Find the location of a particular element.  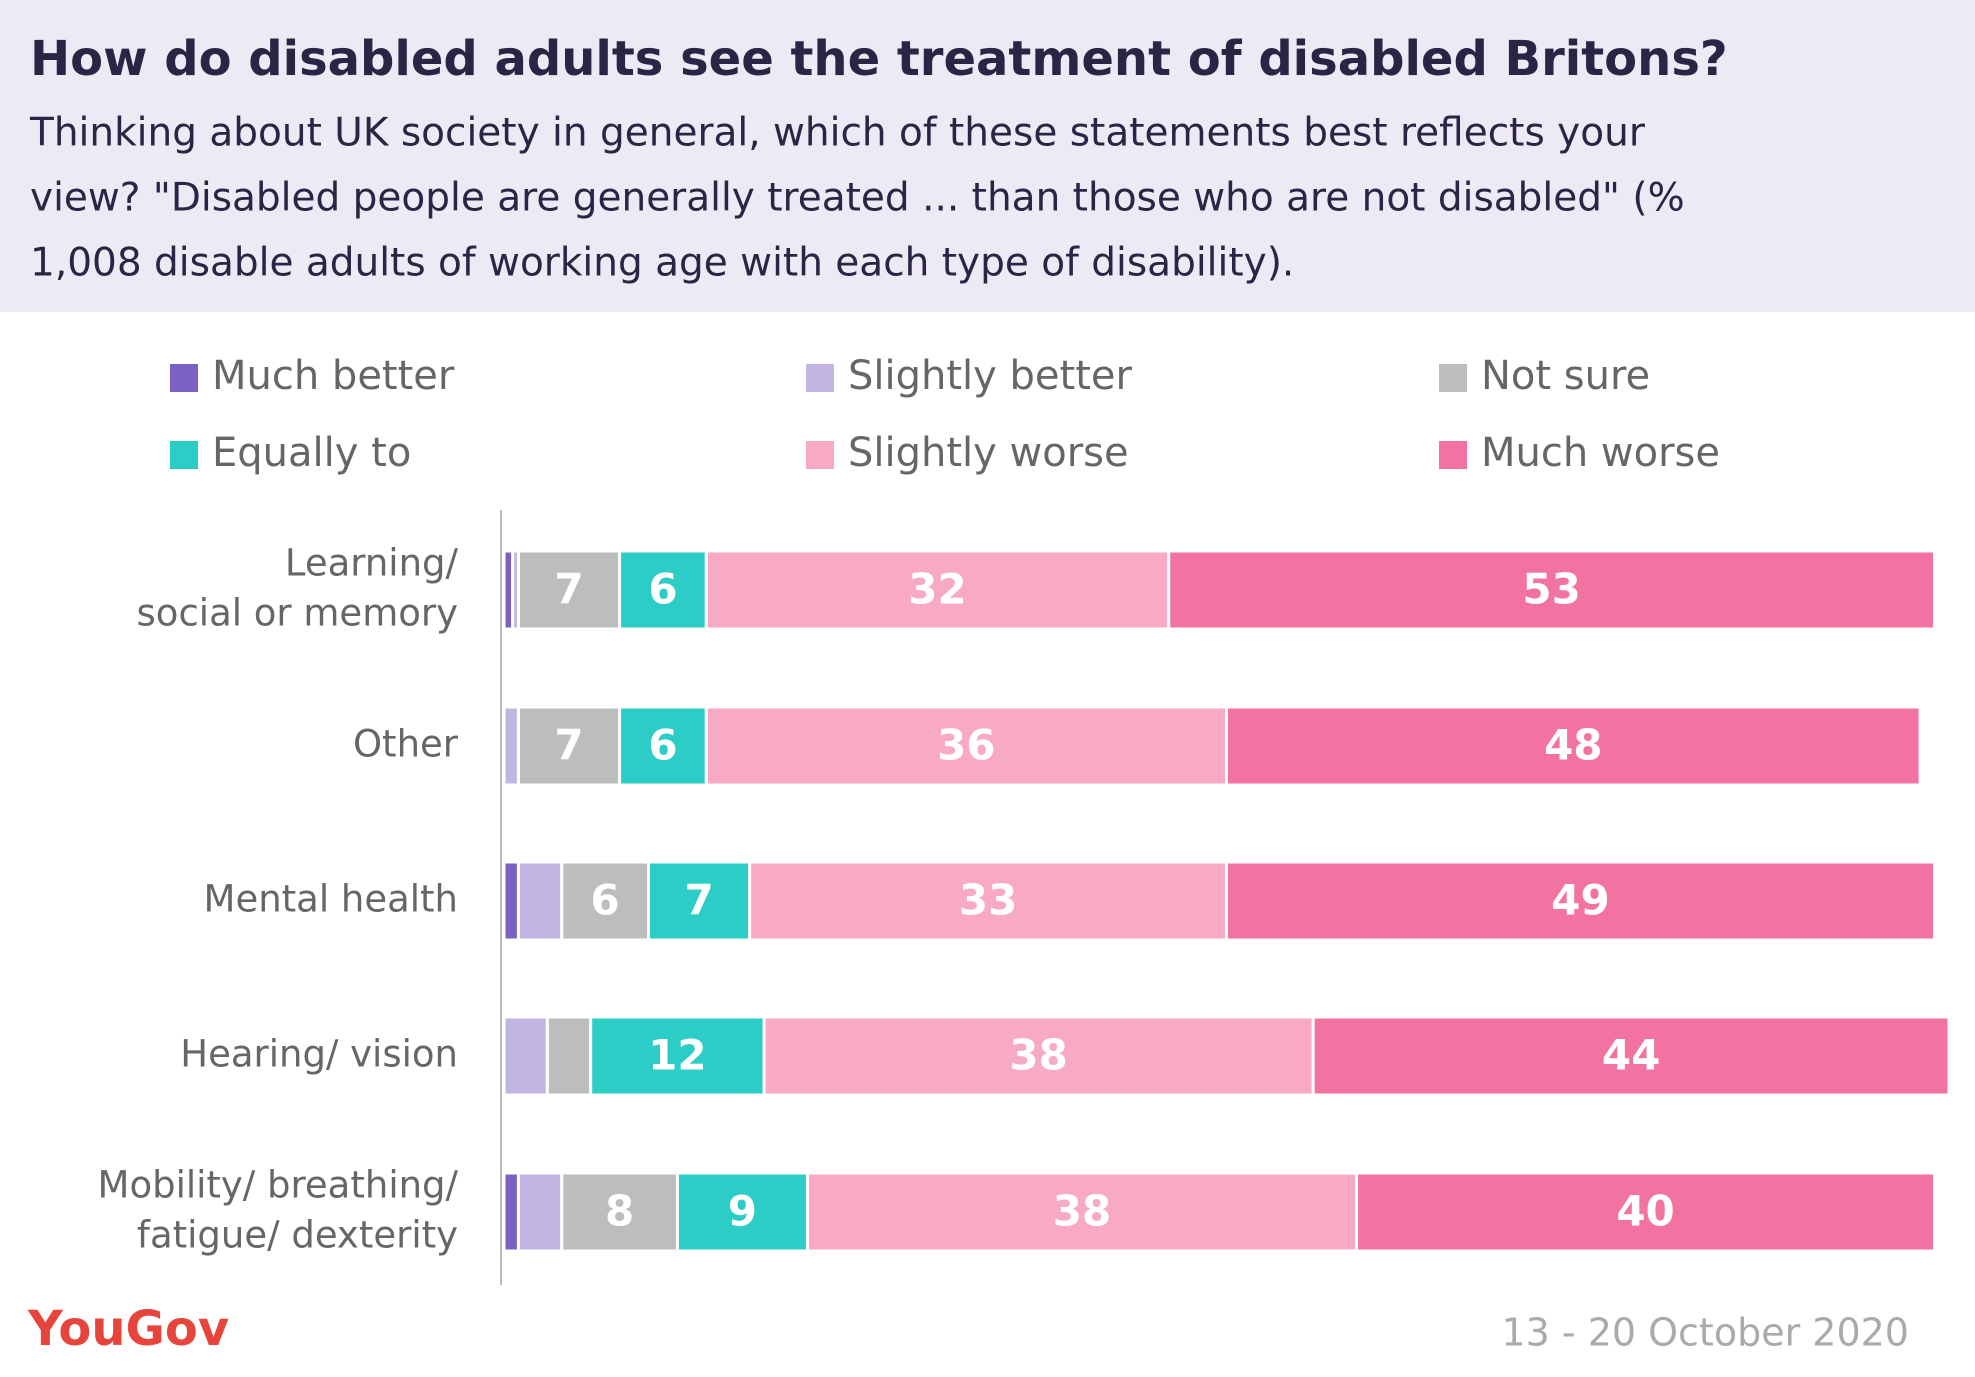

data-label: 8 is located at coordinates (619, 1211).